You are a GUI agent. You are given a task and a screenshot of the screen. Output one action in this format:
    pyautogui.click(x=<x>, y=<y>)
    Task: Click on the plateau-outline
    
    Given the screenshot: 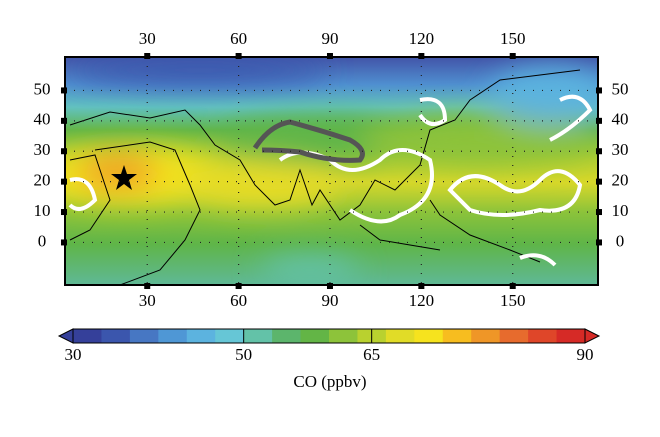 What is the action you would take?
    pyautogui.click(x=308, y=141)
    